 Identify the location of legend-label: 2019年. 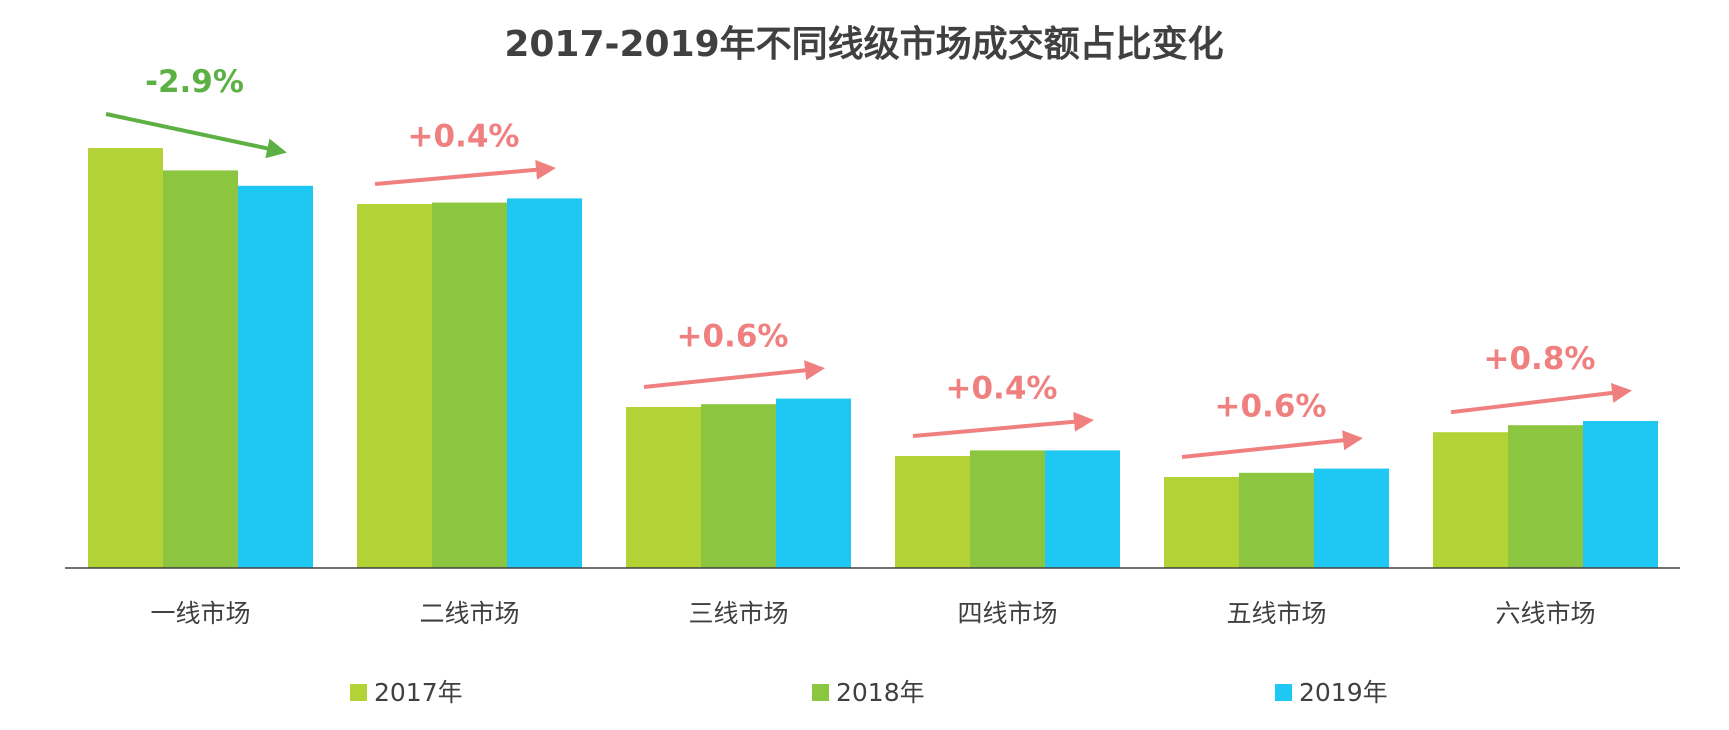
(1343, 692).